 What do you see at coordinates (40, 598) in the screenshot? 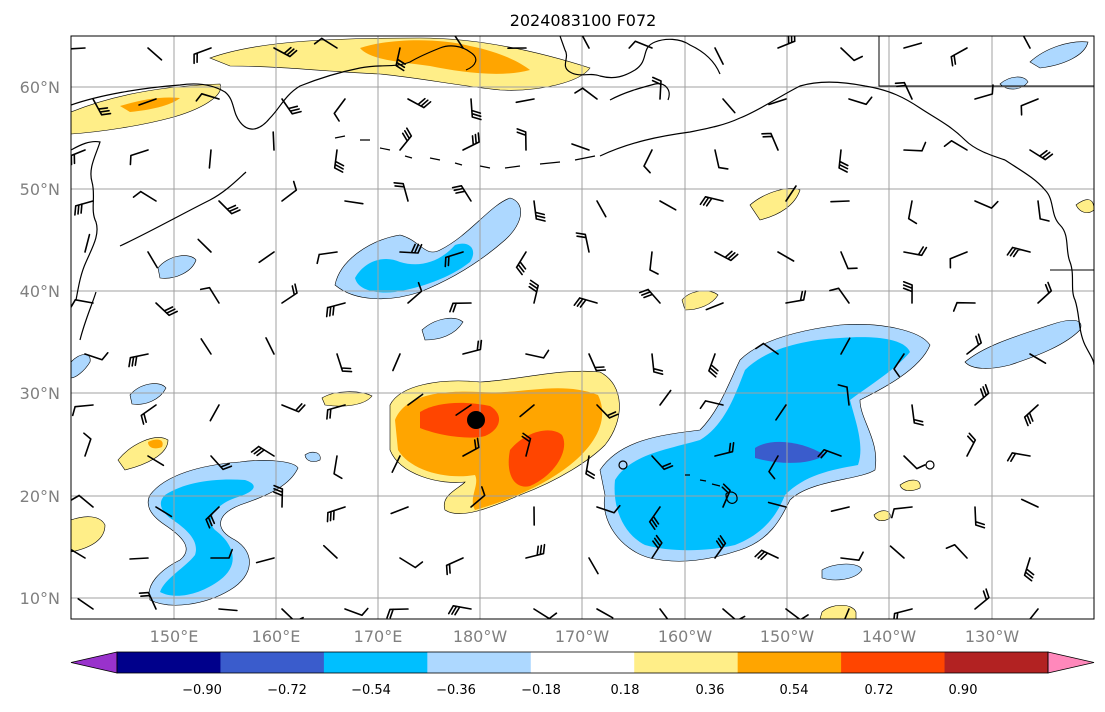
I see `lat-label: 10°N` at bounding box center [40, 598].